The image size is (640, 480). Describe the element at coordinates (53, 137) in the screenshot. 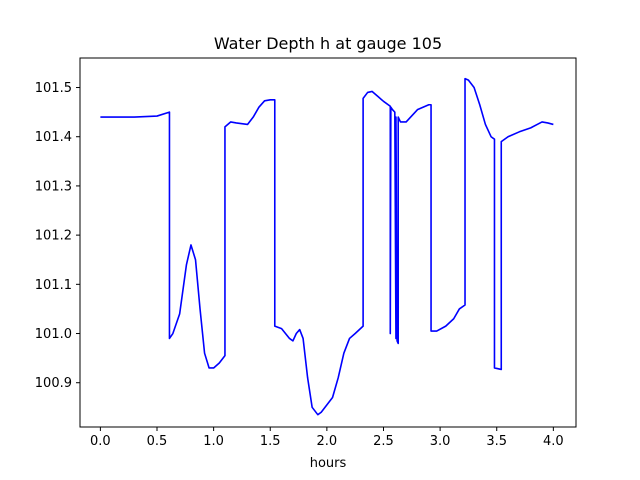

I see `y-tick-label: 101.4` at that location.